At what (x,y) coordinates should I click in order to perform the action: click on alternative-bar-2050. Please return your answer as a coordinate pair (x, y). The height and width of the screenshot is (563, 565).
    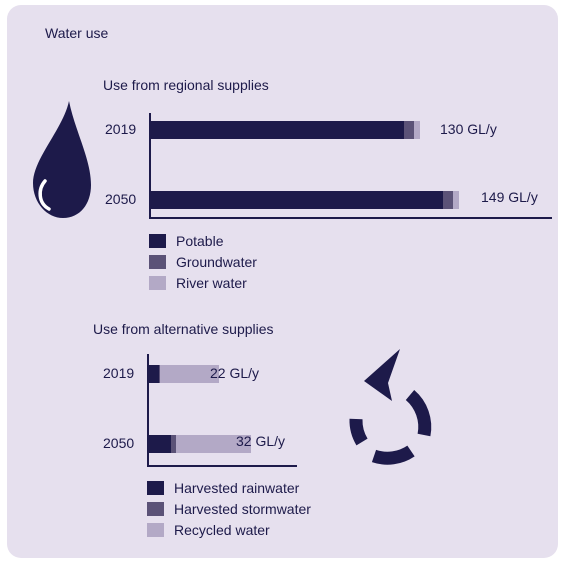
    Looking at the image, I should click on (200, 444).